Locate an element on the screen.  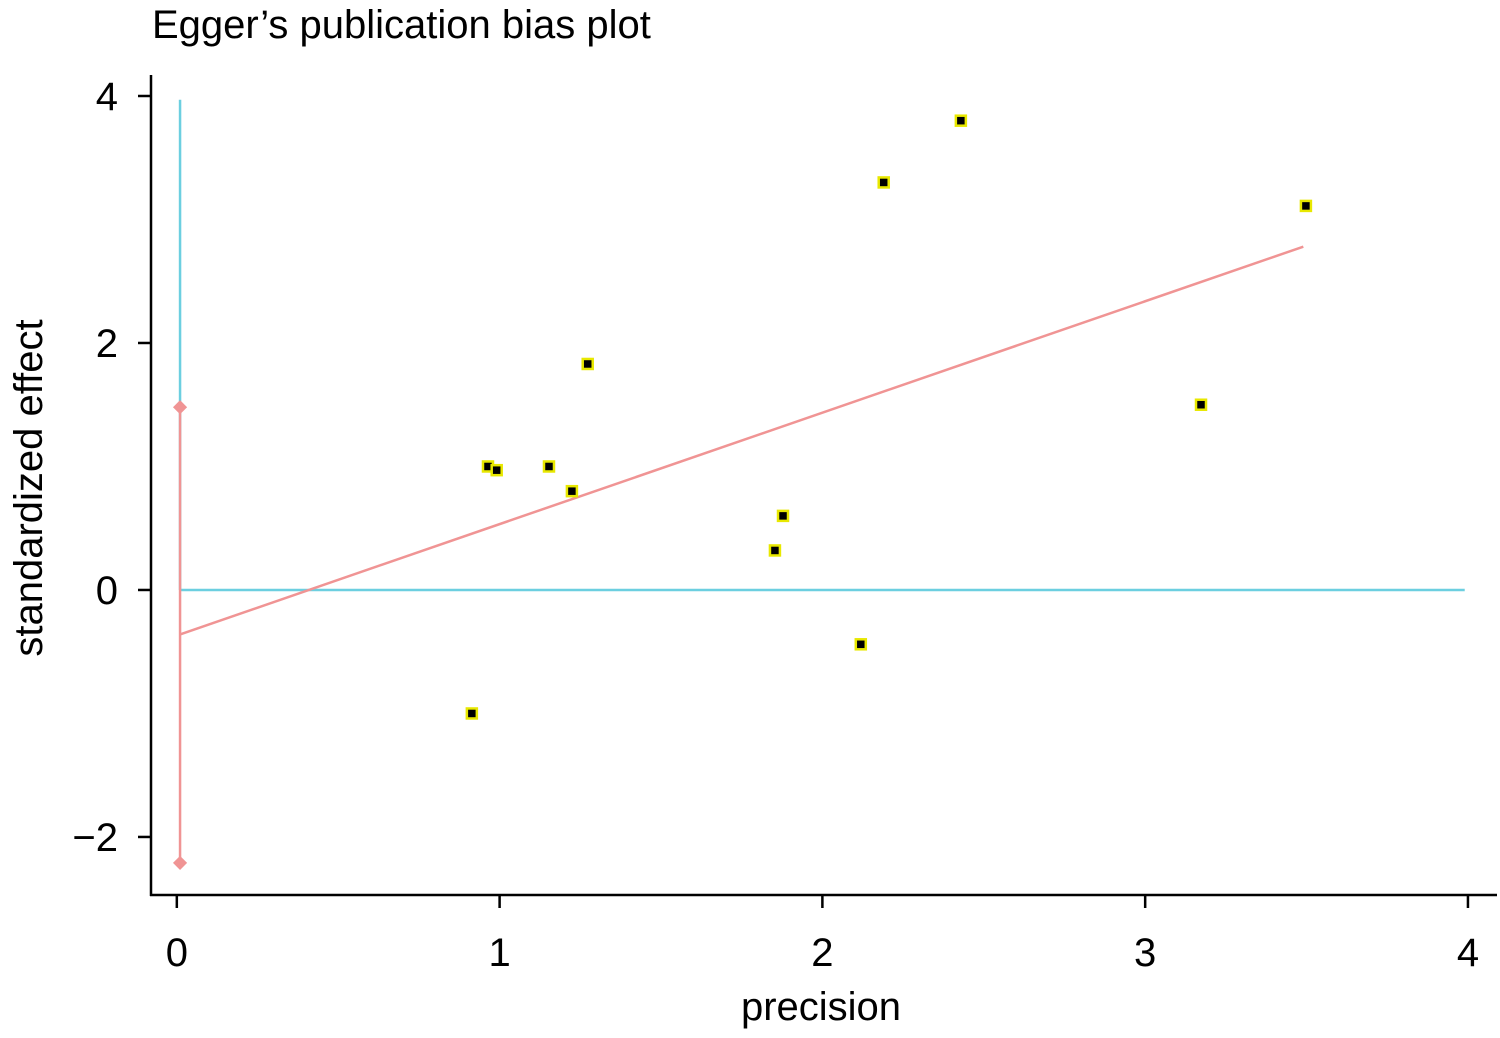
y-tick-label: 0 is located at coordinates (107, 591).